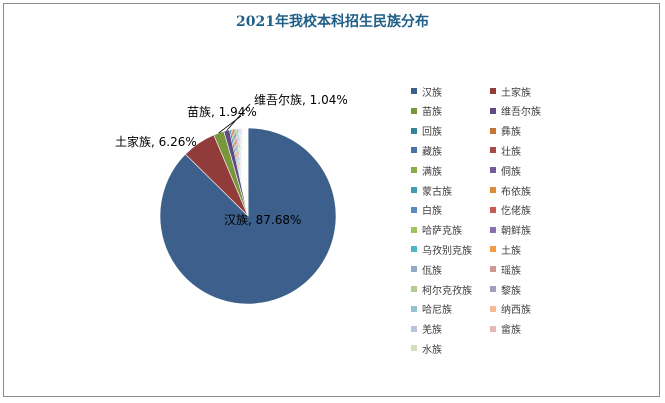 The height and width of the screenshot is (403, 665). I want to click on legend-item: 彝族, so click(505, 131).